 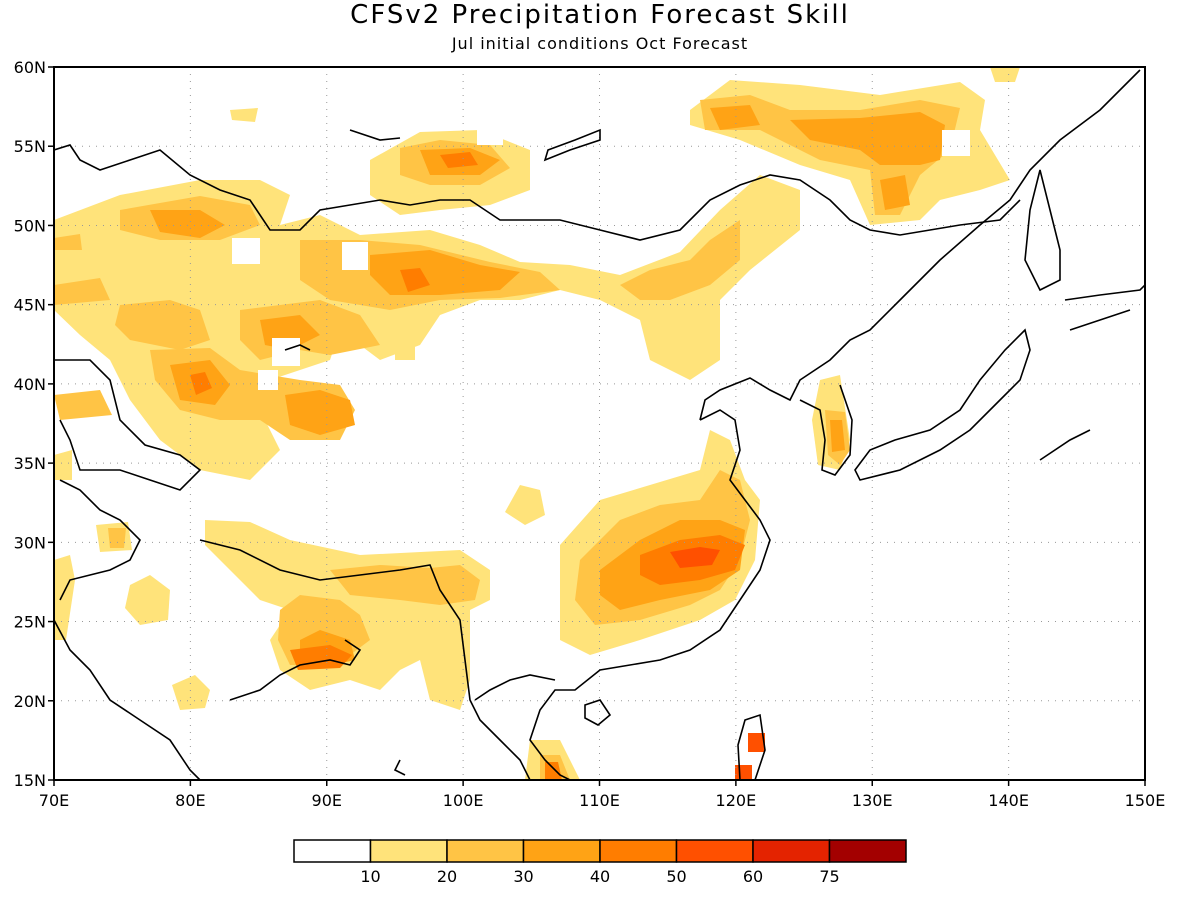 I want to click on colorbar-label: 30, so click(x=523, y=876).